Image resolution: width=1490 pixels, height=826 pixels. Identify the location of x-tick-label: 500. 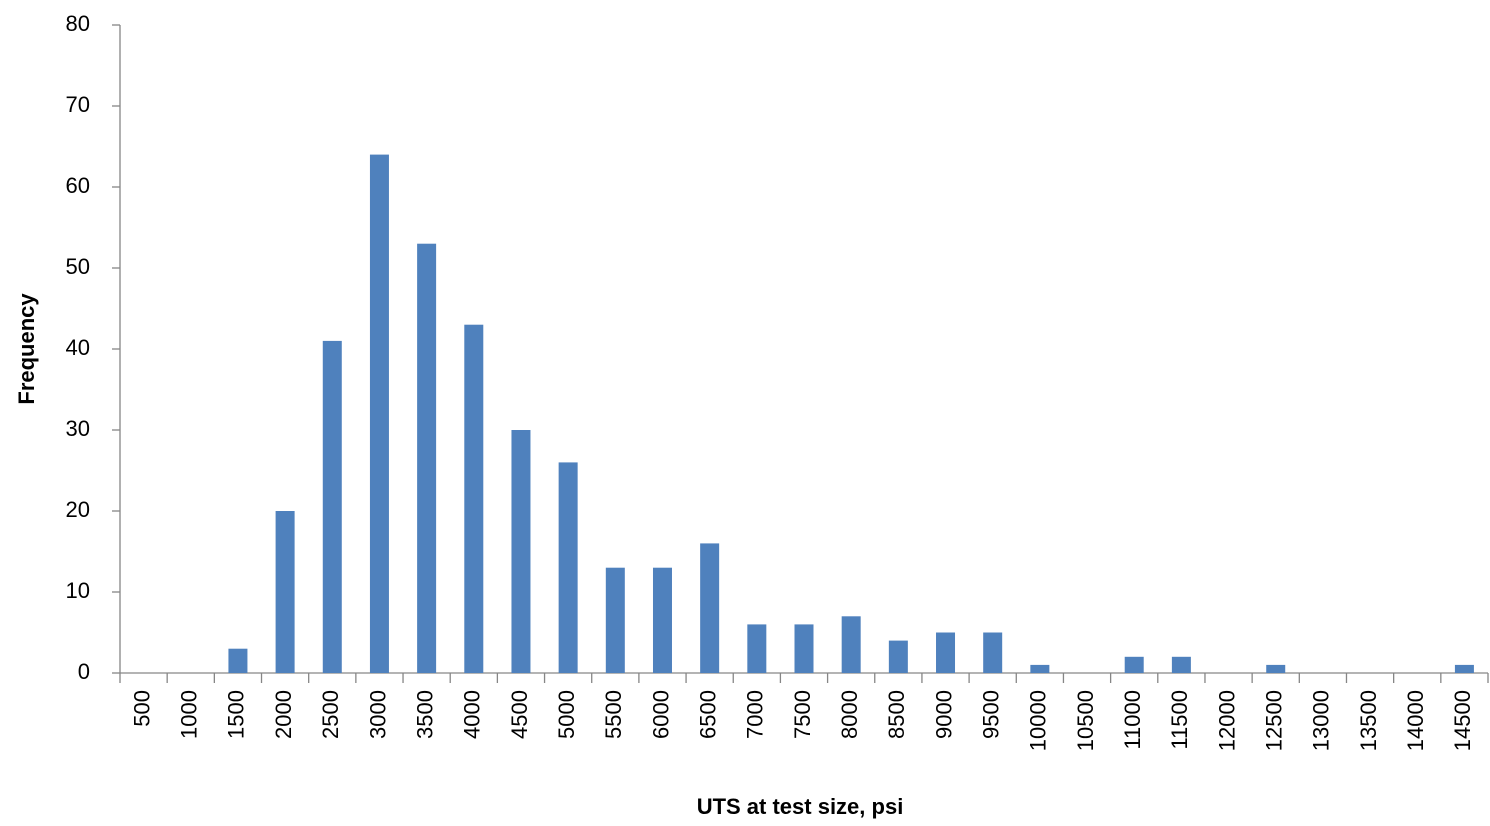
(141, 708).